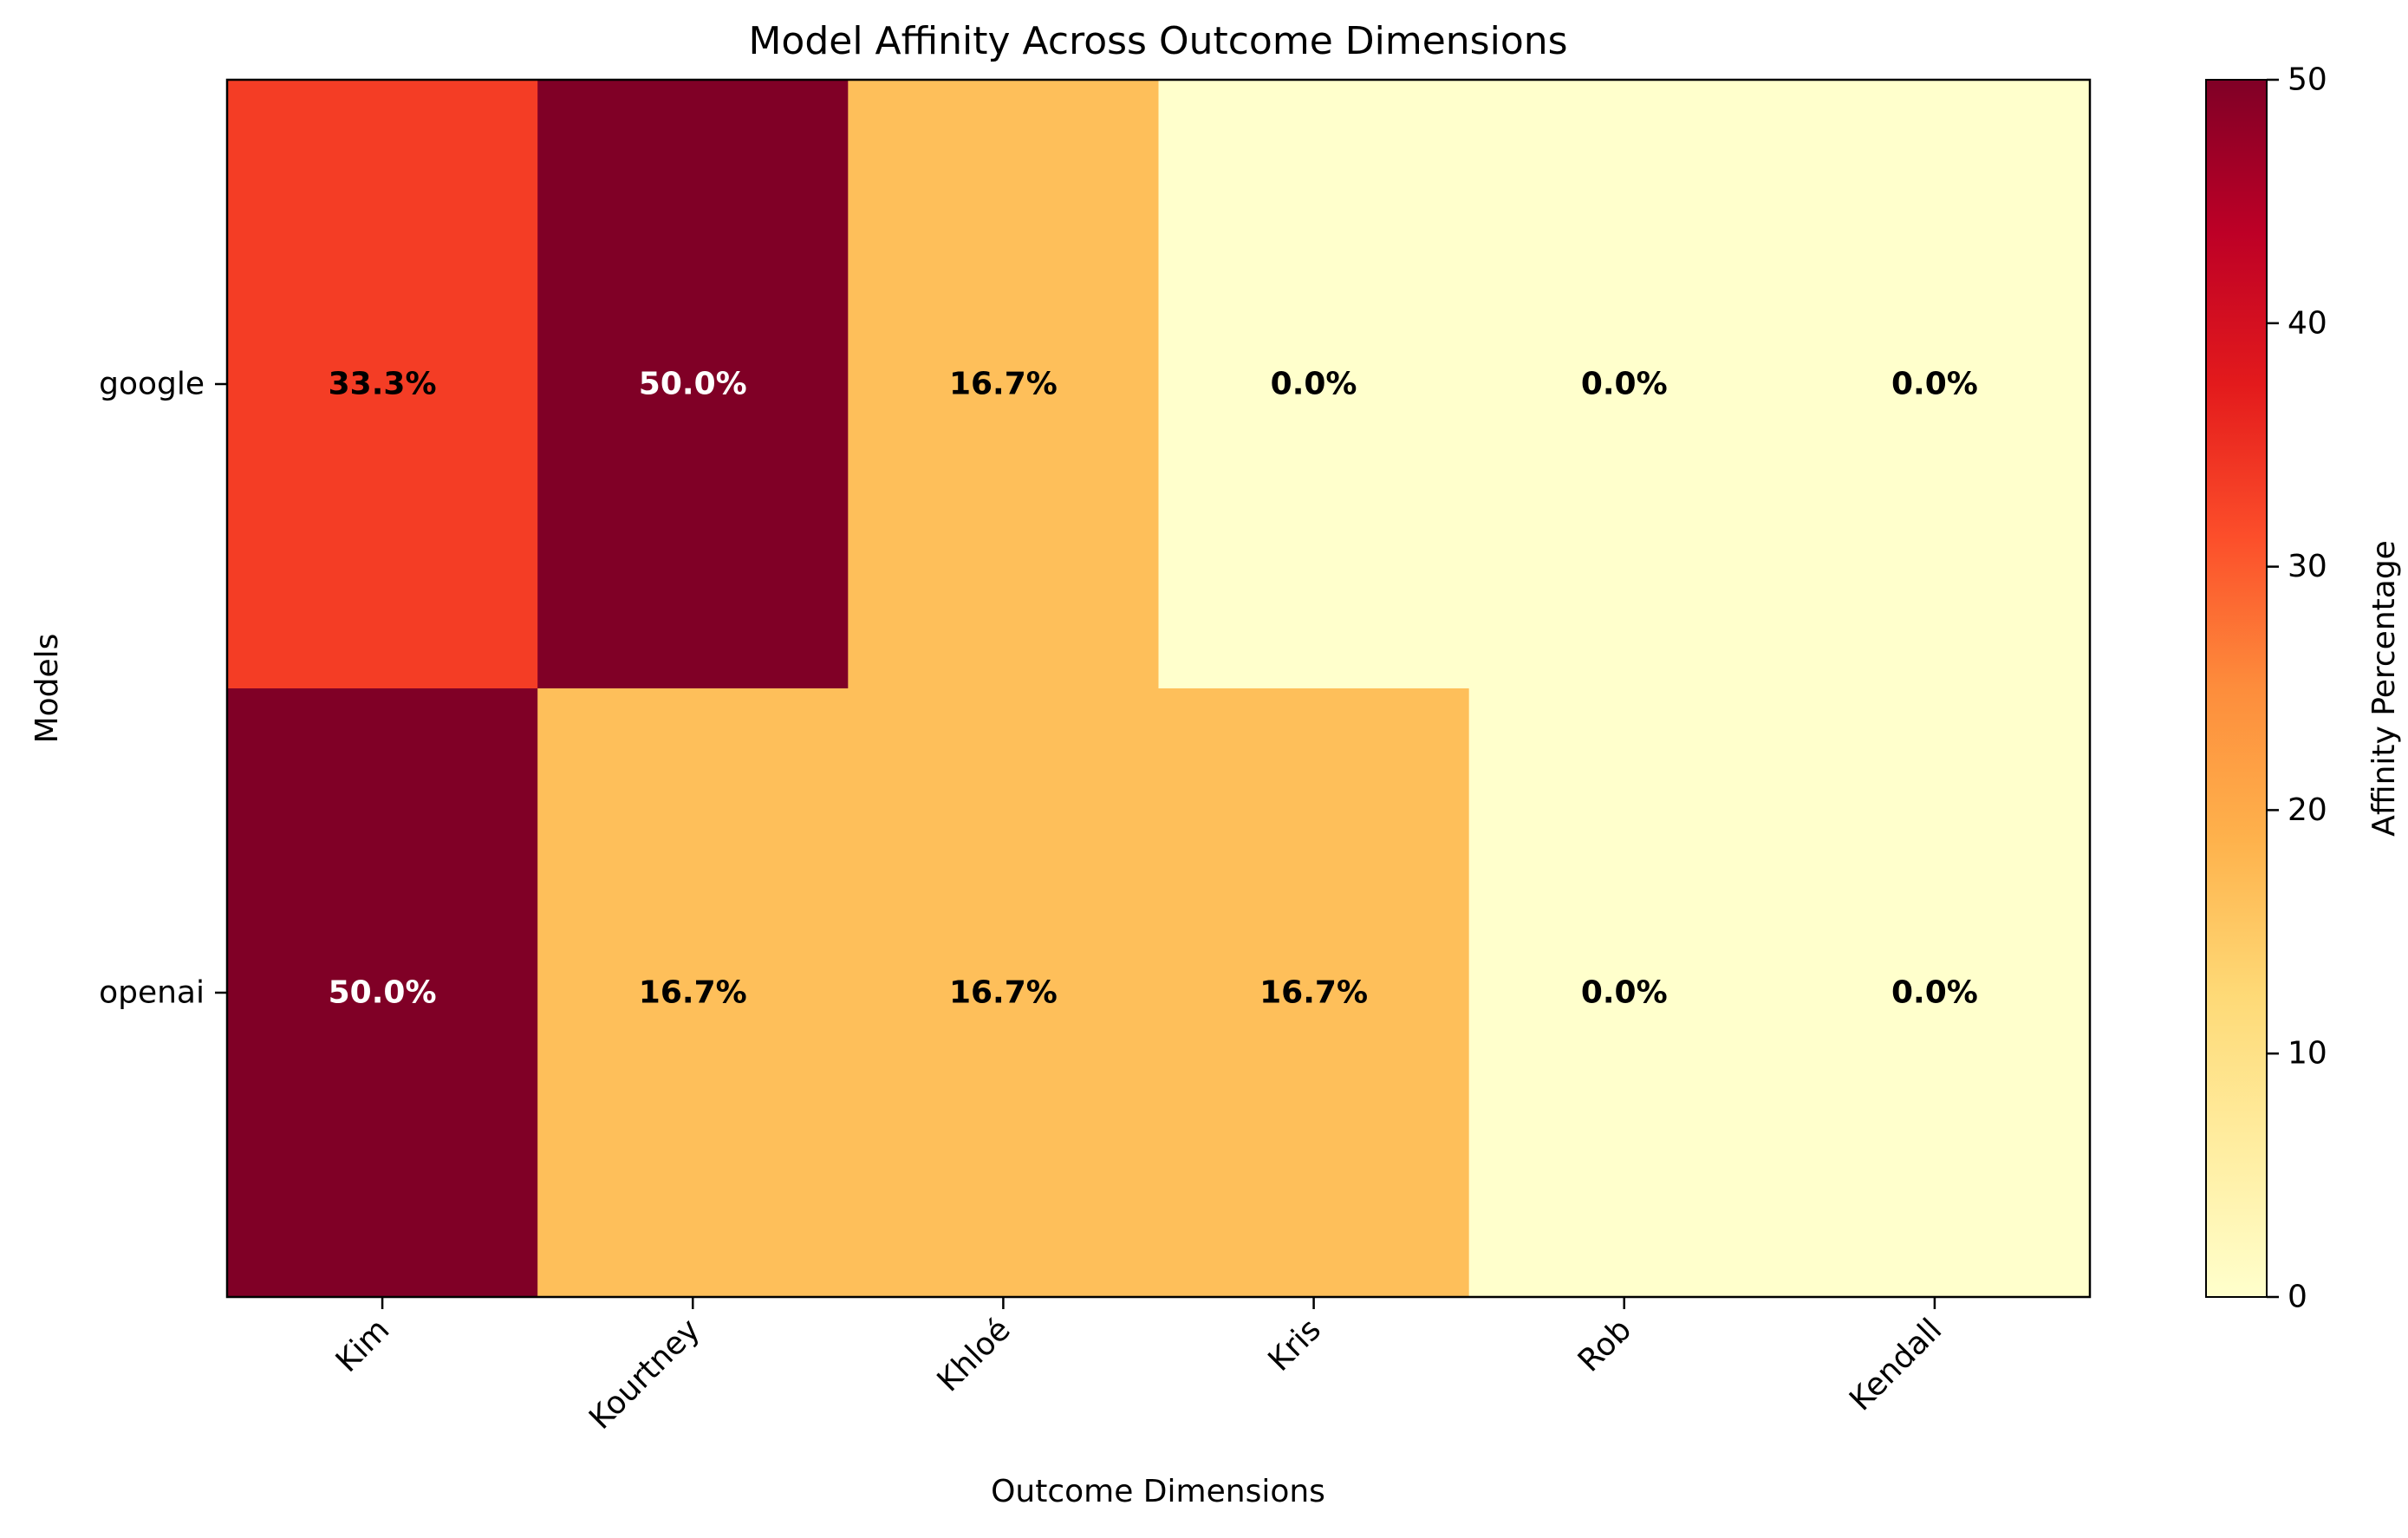 The width and height of the screenshot is (2408, 1538). What do you see at coordinates (974, 1355) in the screenshot?
I see `x-tick-label: Khloé` at bounding box center [974, 1355].